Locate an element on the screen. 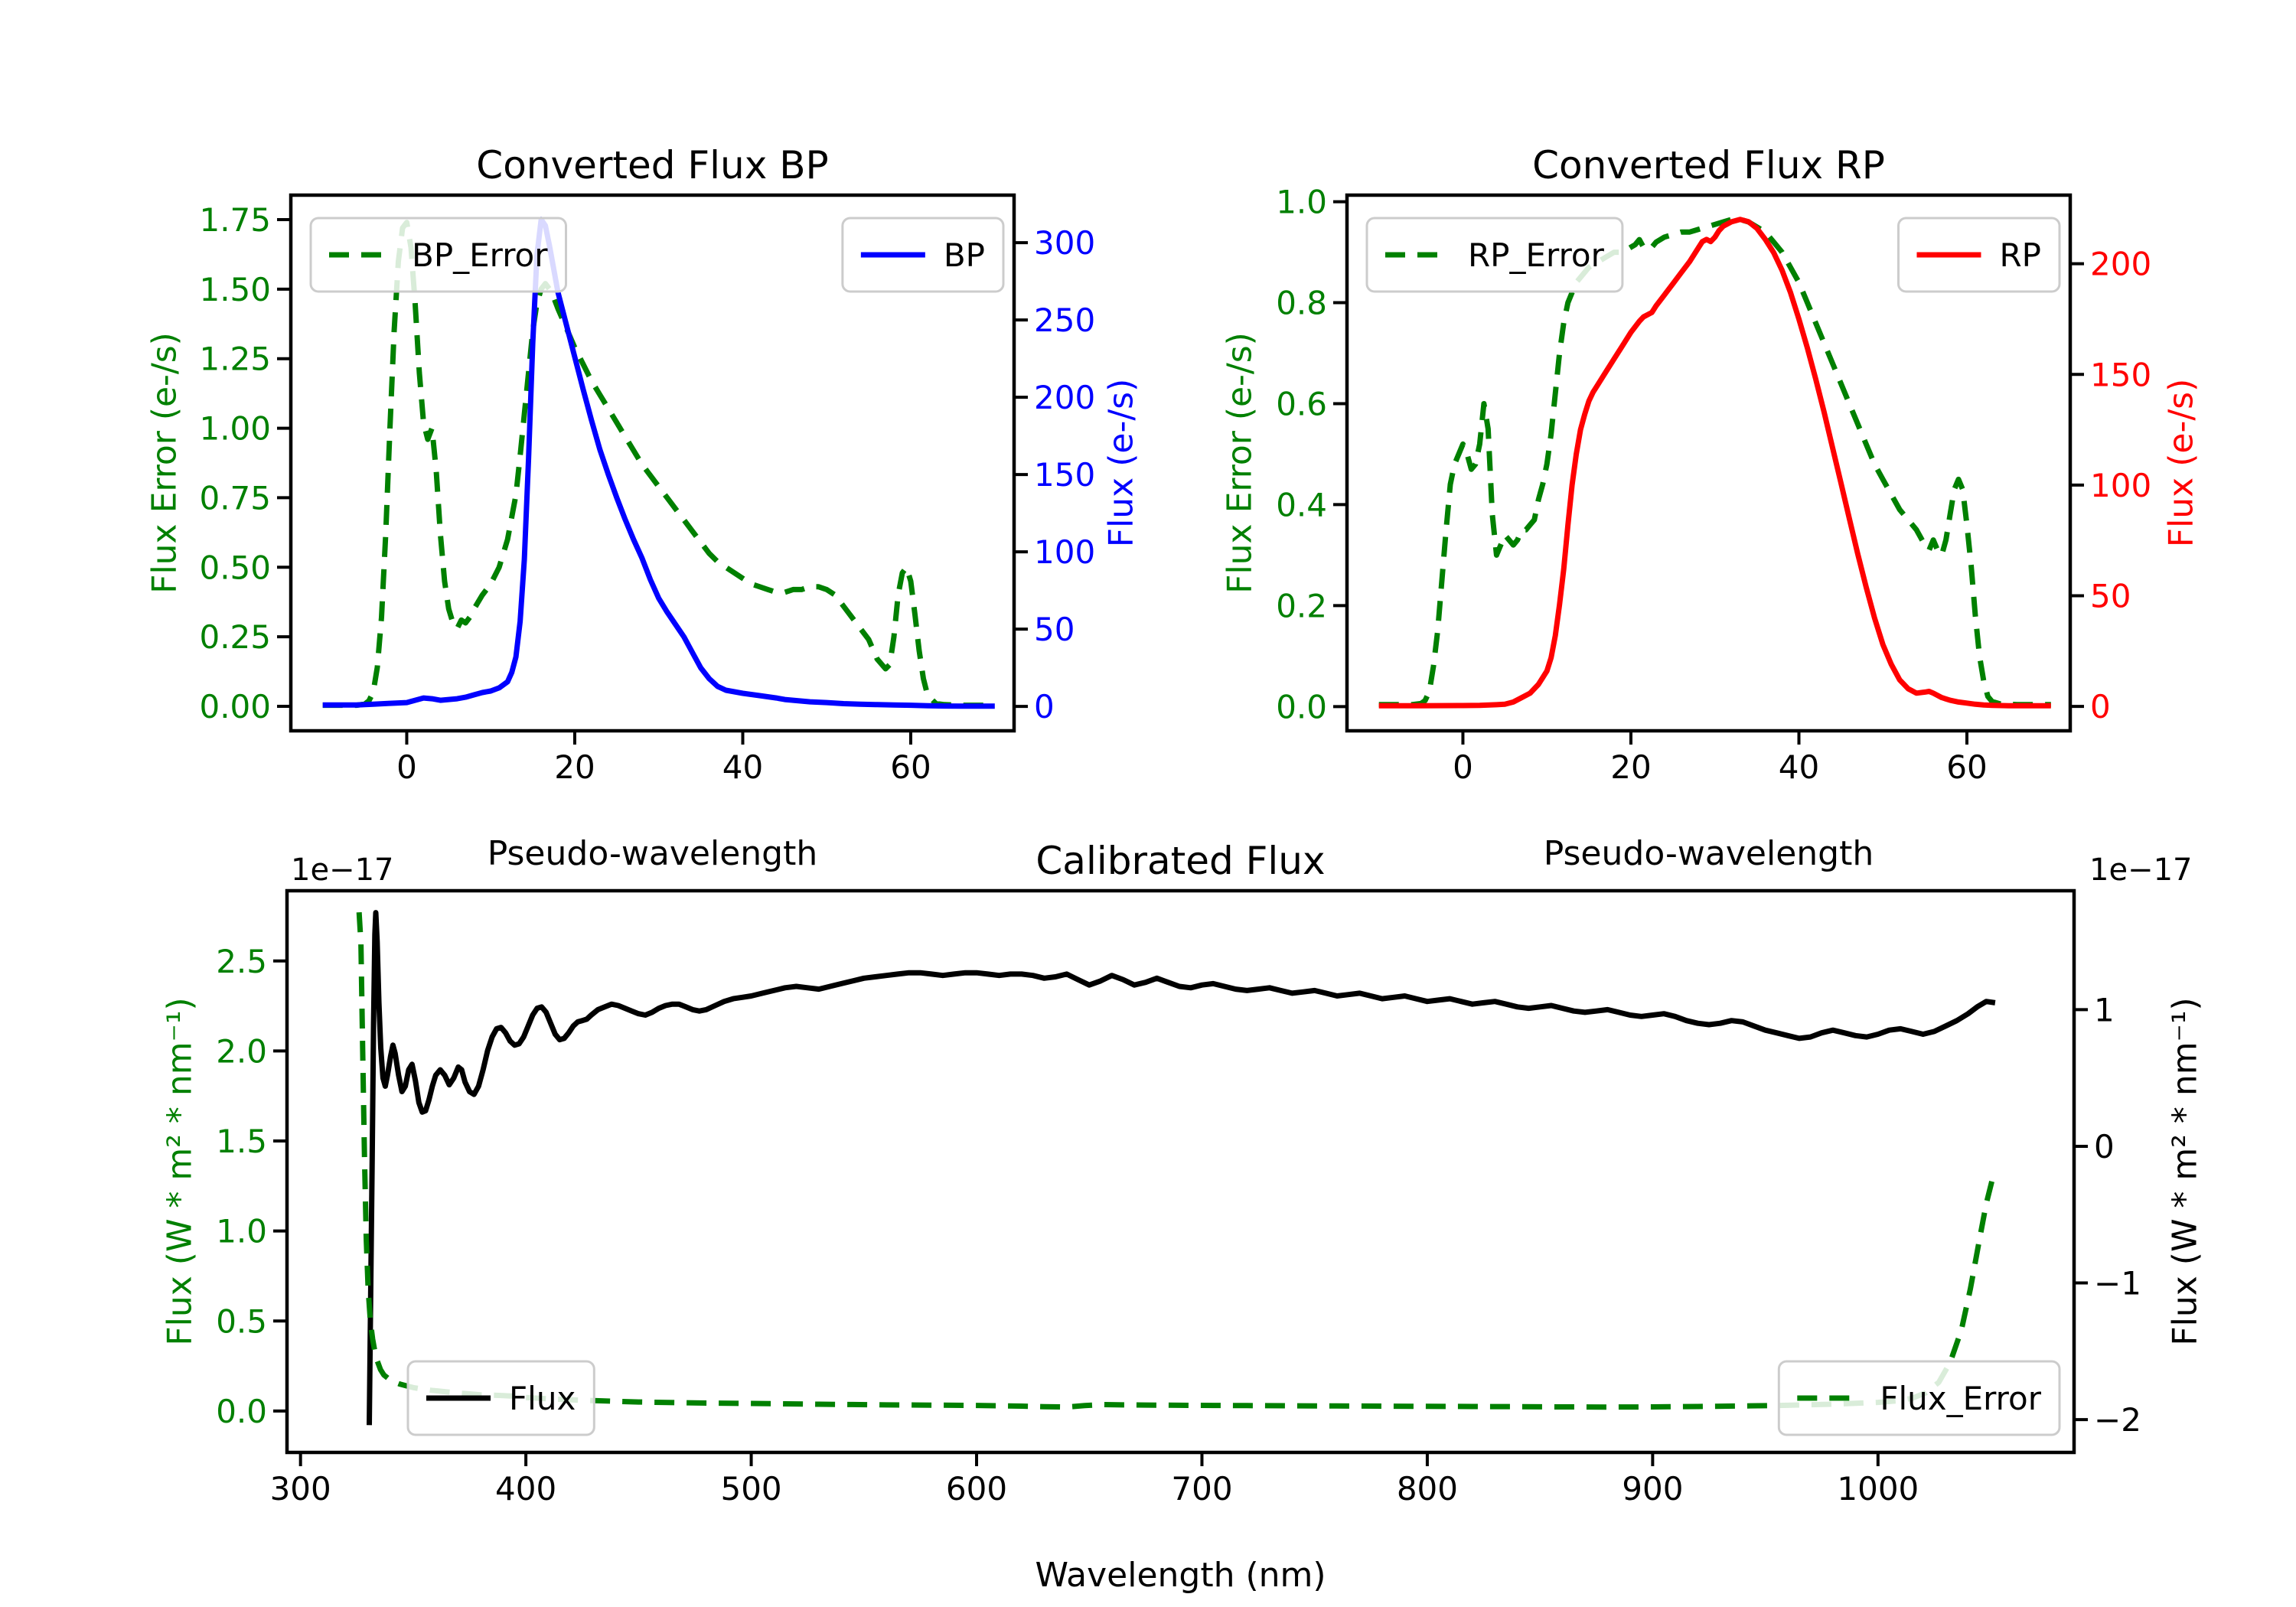 The image size is (2296, 1607). converted-flux-bp-series-layer is located at coordinates (658, 463).